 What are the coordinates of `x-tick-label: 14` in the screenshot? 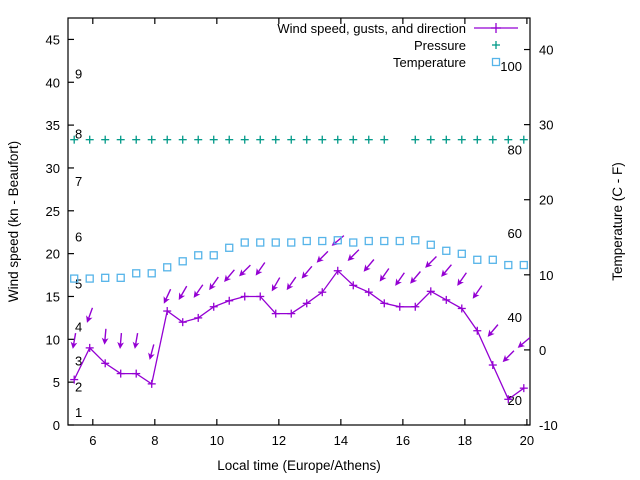 It's located at (341, 440).